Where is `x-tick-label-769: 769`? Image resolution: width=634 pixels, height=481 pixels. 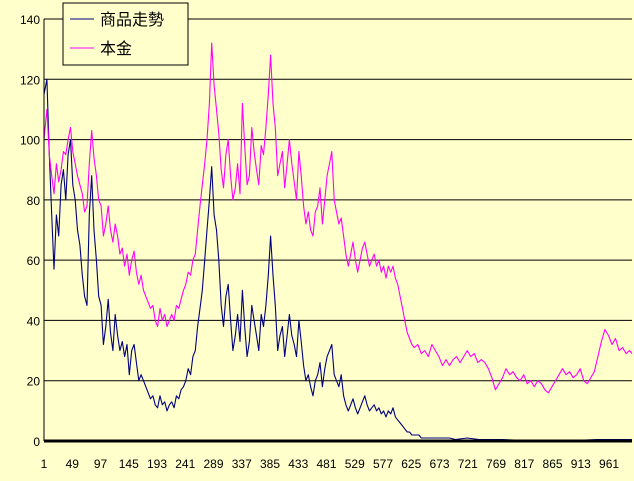
x-tick-label-769: 769 is located at coordinates (496, 464).